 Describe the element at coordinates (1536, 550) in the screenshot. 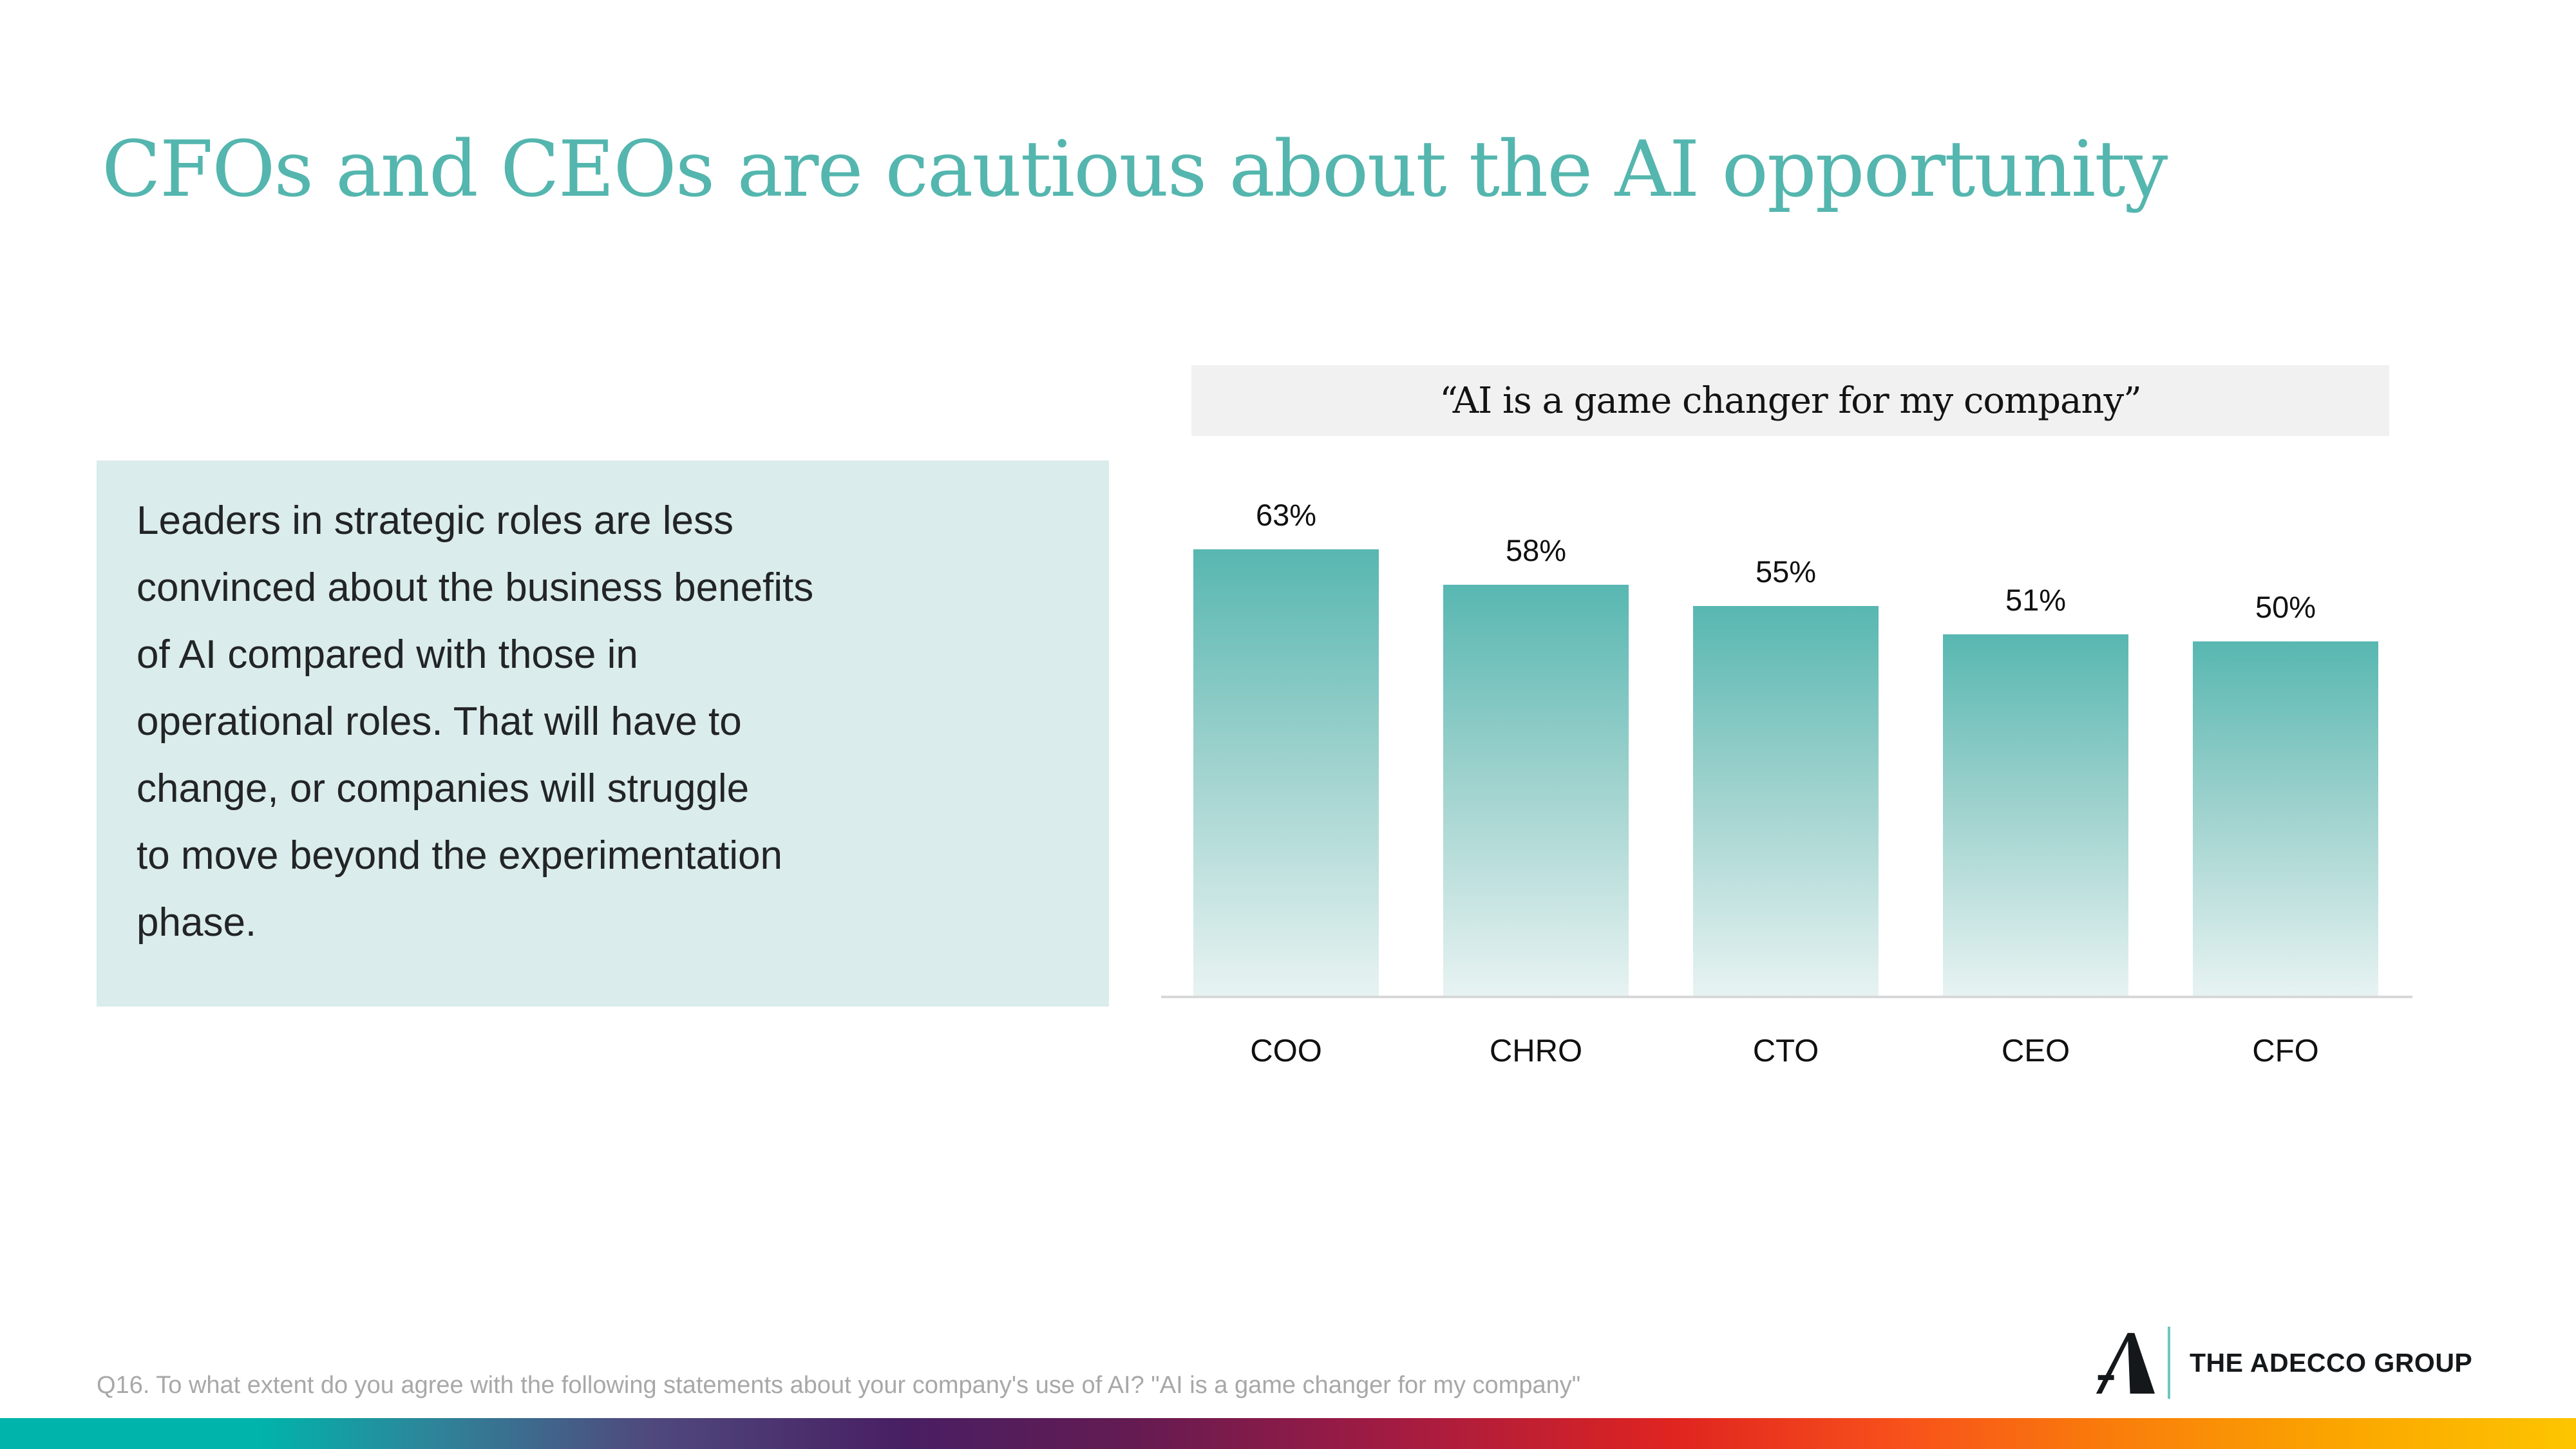

I see `bar-value-label: 58%` at that location.